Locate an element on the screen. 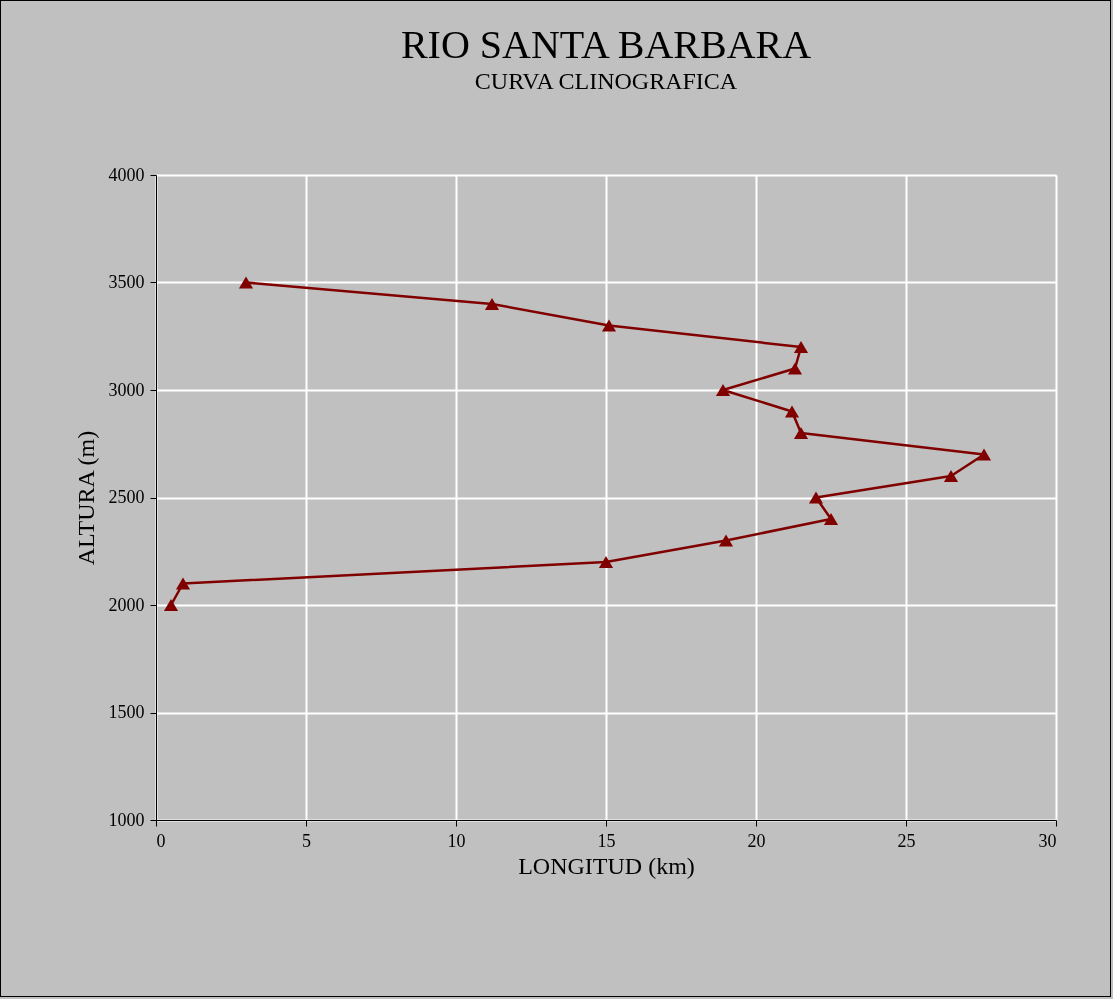 The height and width of the screenshot is (999, 1113). y-tick-label: 2500 is located at coordinates (126, 497).